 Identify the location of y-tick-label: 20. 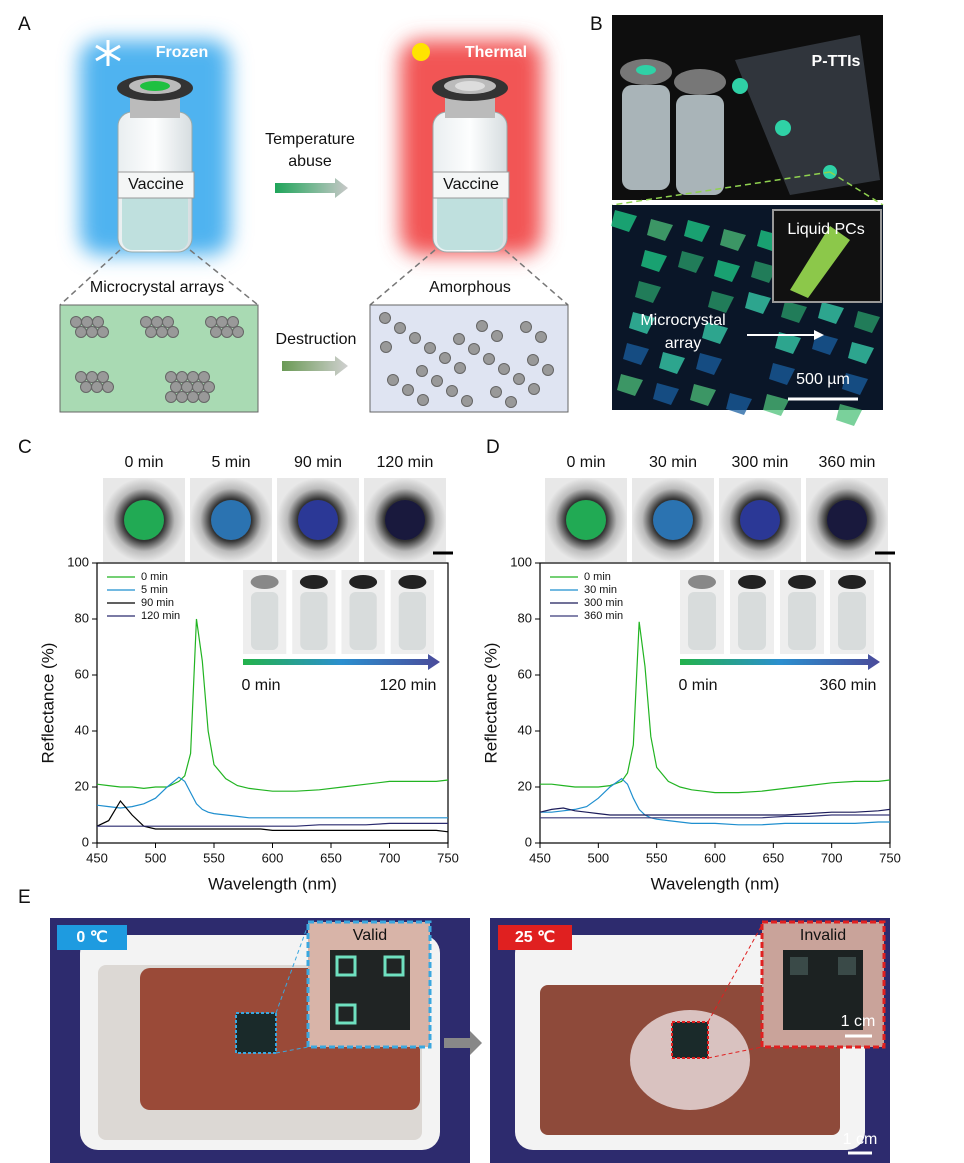
(525, 785).